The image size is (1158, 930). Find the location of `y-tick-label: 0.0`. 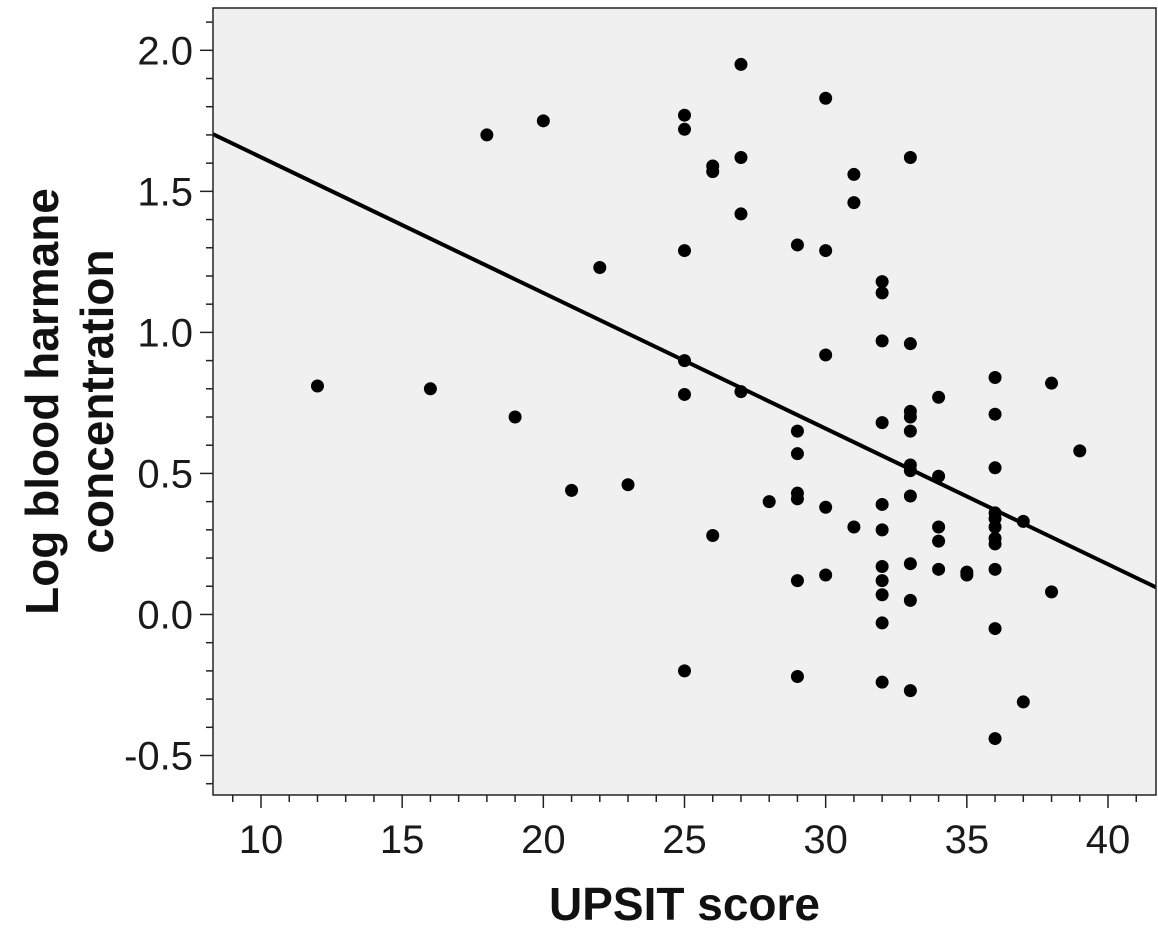

y-tick-label: 0.0 is located at coordinates (165, 615).